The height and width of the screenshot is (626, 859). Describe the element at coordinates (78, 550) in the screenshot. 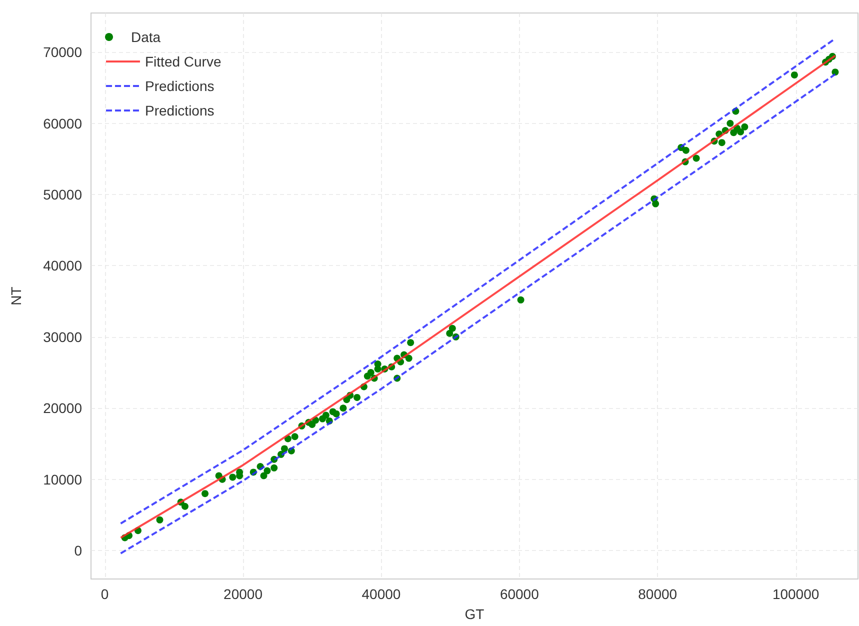

I see `y-tick-label: 0` at that location.